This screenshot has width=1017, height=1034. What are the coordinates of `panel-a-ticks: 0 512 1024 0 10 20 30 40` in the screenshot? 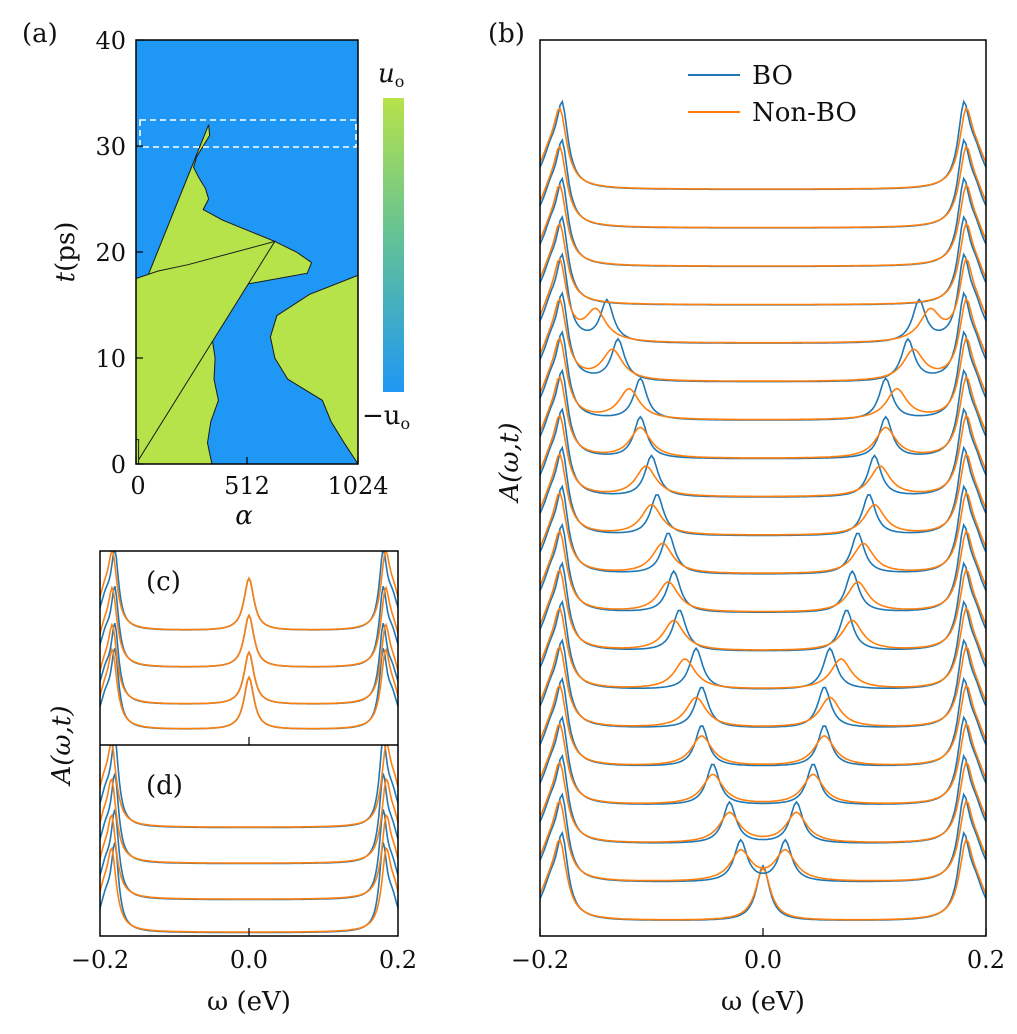 It's located at (241, 263).